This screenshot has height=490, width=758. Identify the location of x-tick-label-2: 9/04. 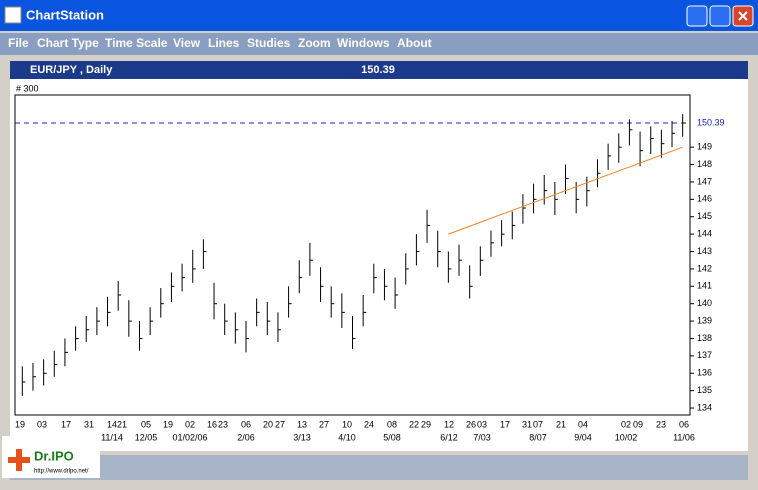
(583, 437).